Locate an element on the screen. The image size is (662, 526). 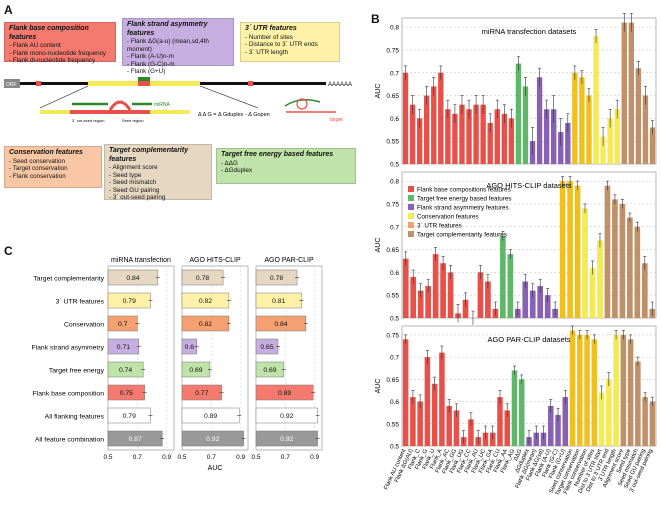
structure-mirna is located at coordinates (302, 103).